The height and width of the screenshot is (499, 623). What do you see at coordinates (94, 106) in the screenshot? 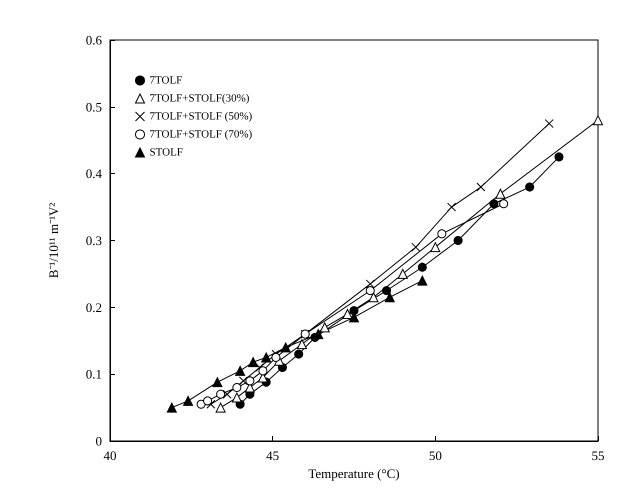
I see `y-tick-label: 0.5` at bounding box center [94, 106].